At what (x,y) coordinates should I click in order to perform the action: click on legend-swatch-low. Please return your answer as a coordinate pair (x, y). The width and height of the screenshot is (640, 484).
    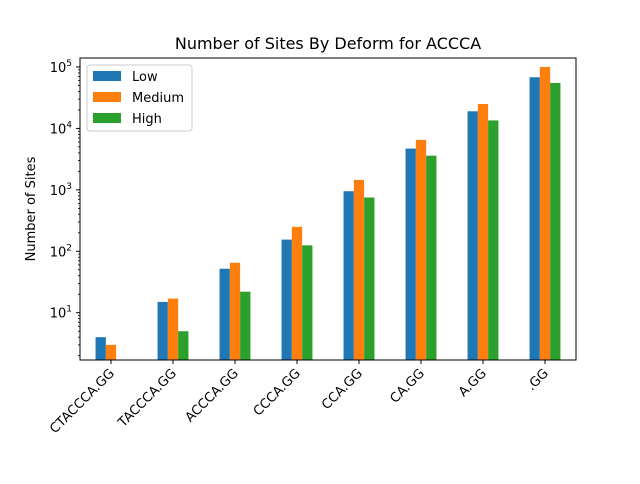
    Looking at the image, I should click on (107, 76).